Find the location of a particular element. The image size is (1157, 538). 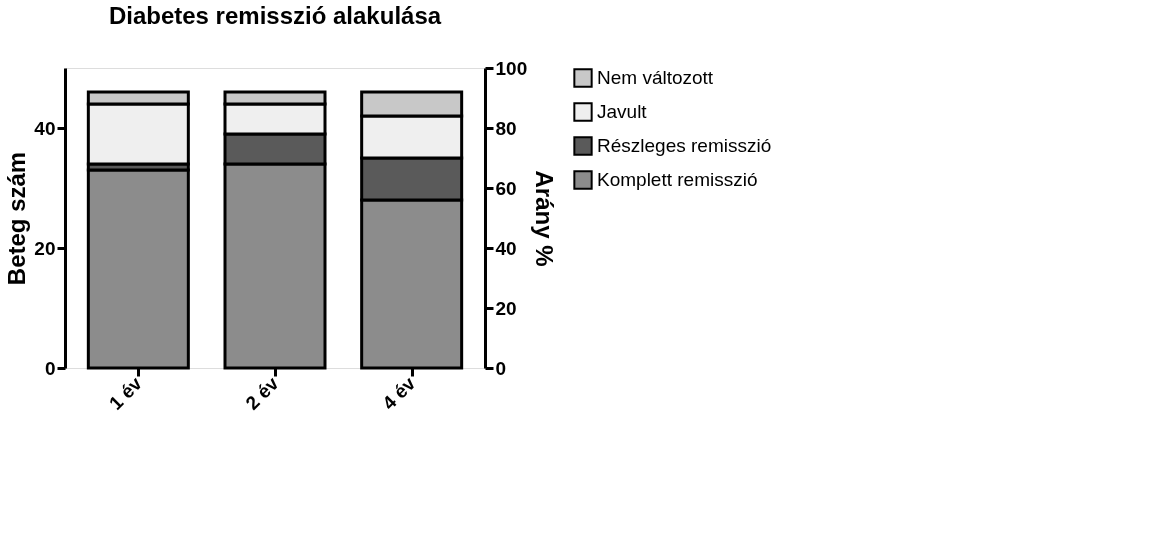

y2-tick-label: 60 is located at coordinates (506, 188).